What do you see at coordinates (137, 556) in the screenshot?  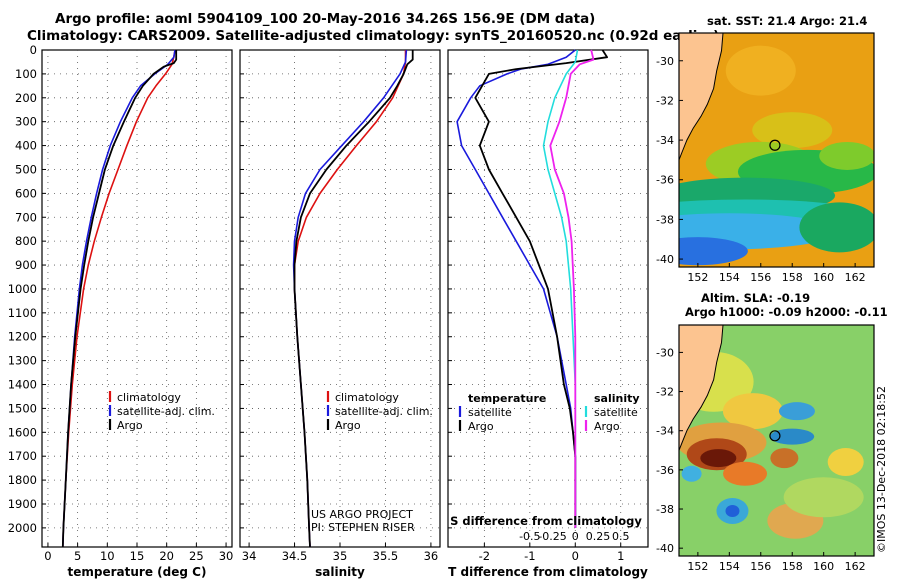 I see `temperature-xtick-label: 15` at bounding box center [137, 556].